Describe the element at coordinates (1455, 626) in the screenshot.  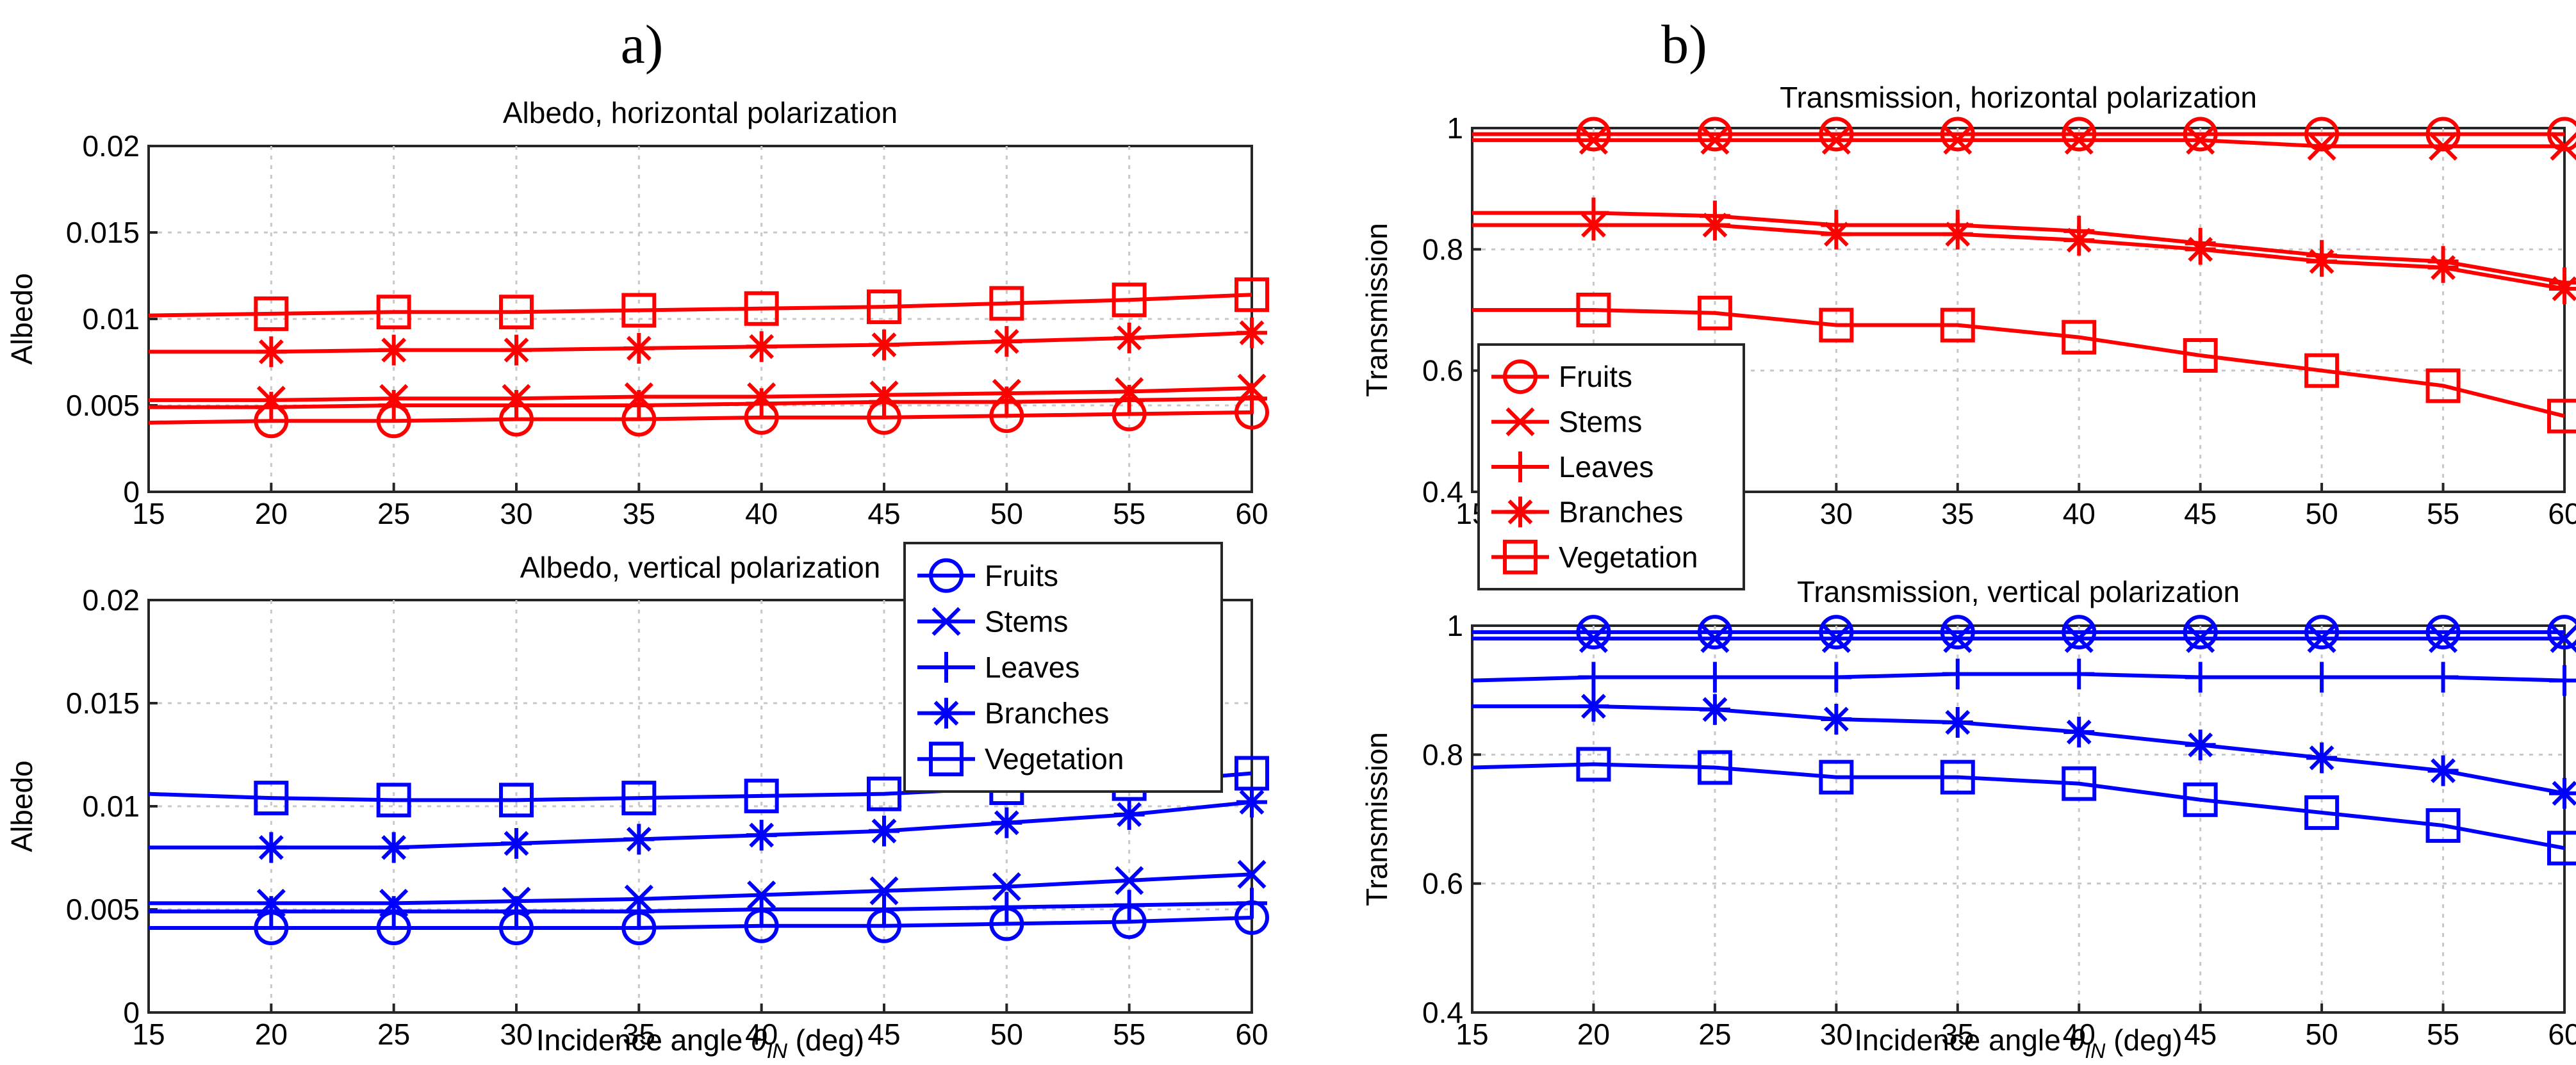
I see `y-tick-label: 1` at that location.